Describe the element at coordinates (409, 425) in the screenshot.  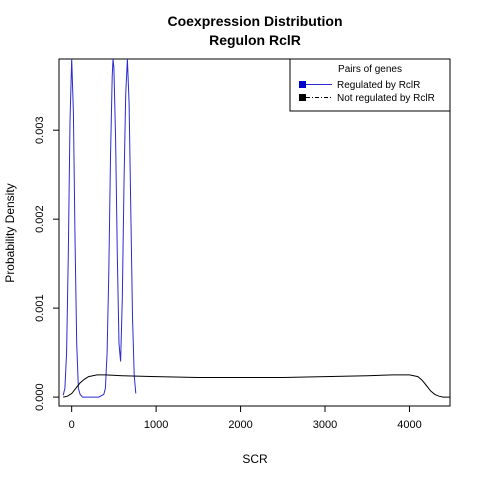
I see `x-tick-label: 4000` at that location.